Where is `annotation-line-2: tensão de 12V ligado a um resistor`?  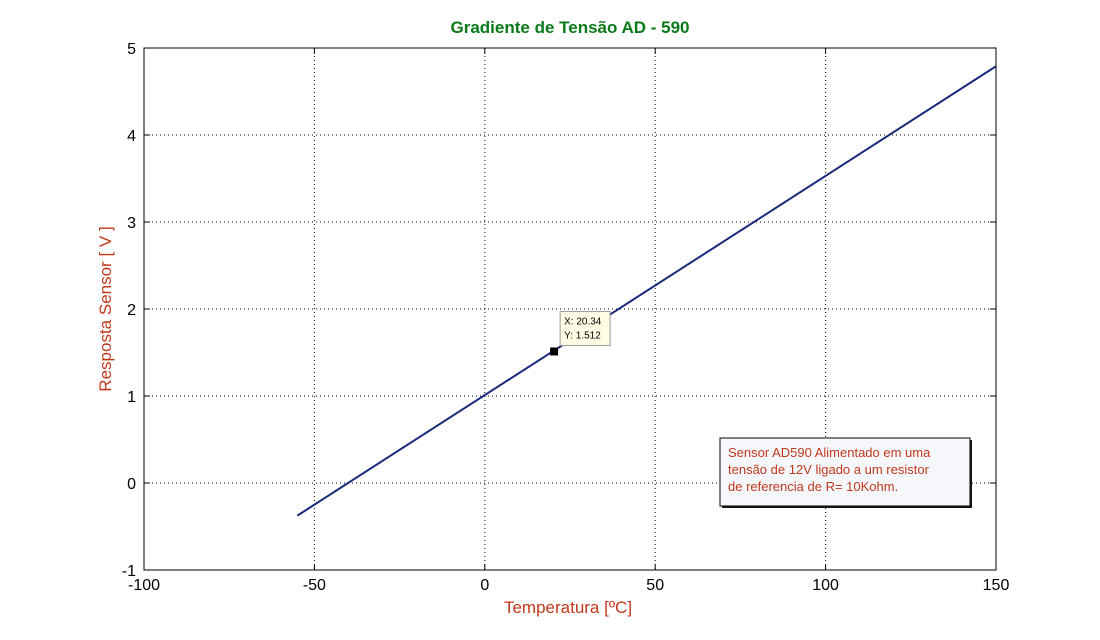
annotation-line-2: tensão de 12V ligado a um resistor is located at coordinates (829, 469).